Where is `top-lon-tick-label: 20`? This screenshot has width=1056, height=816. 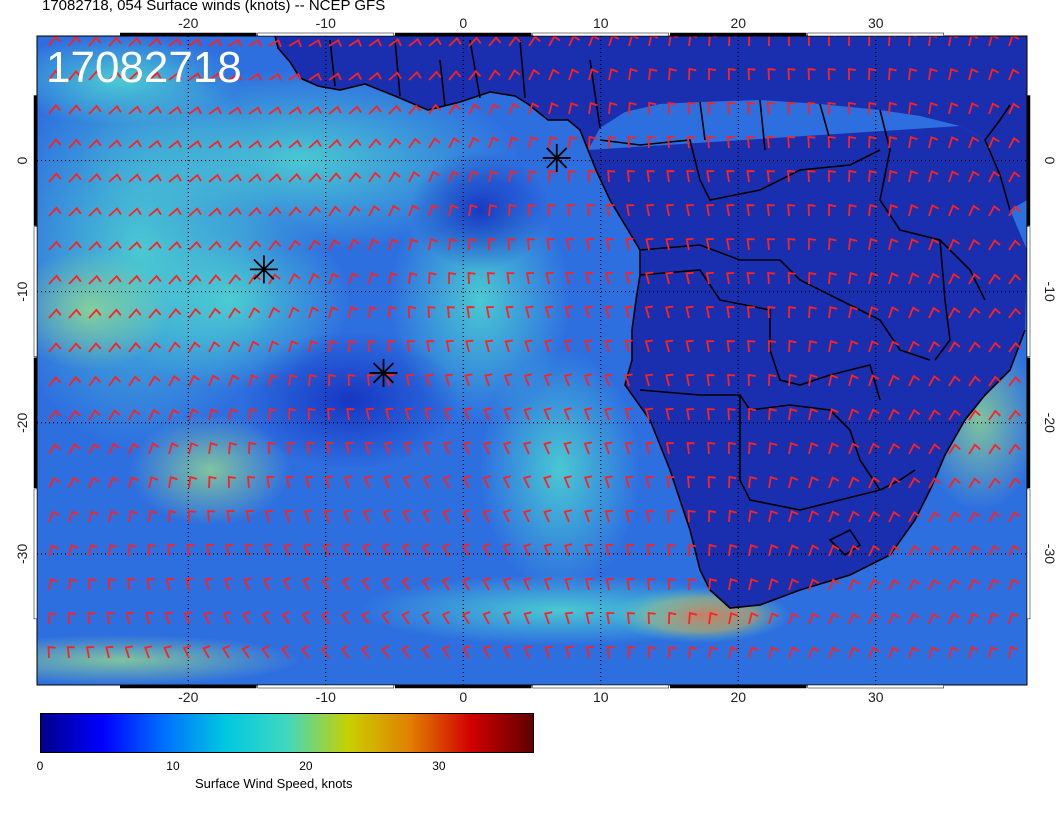
top-lon-tick-label: 20 is located at coordinates (738, 23).